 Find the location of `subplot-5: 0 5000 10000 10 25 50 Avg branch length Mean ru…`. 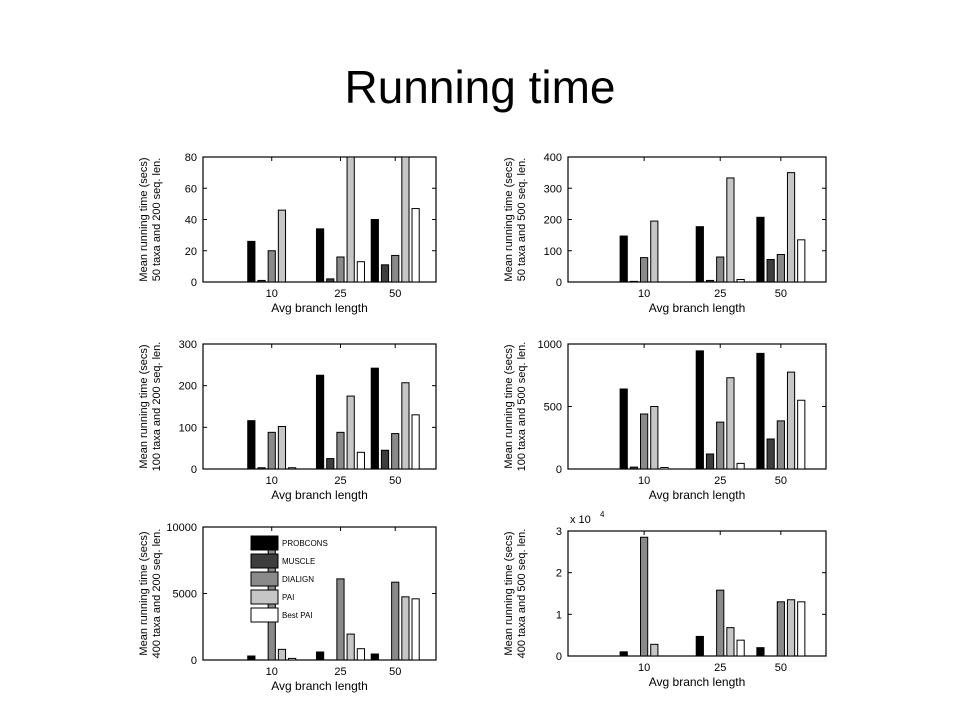

subplot-5: 0 5000 10000 10 25 50 Avg branch length Mean ru… is located at coordinates (287, 607).